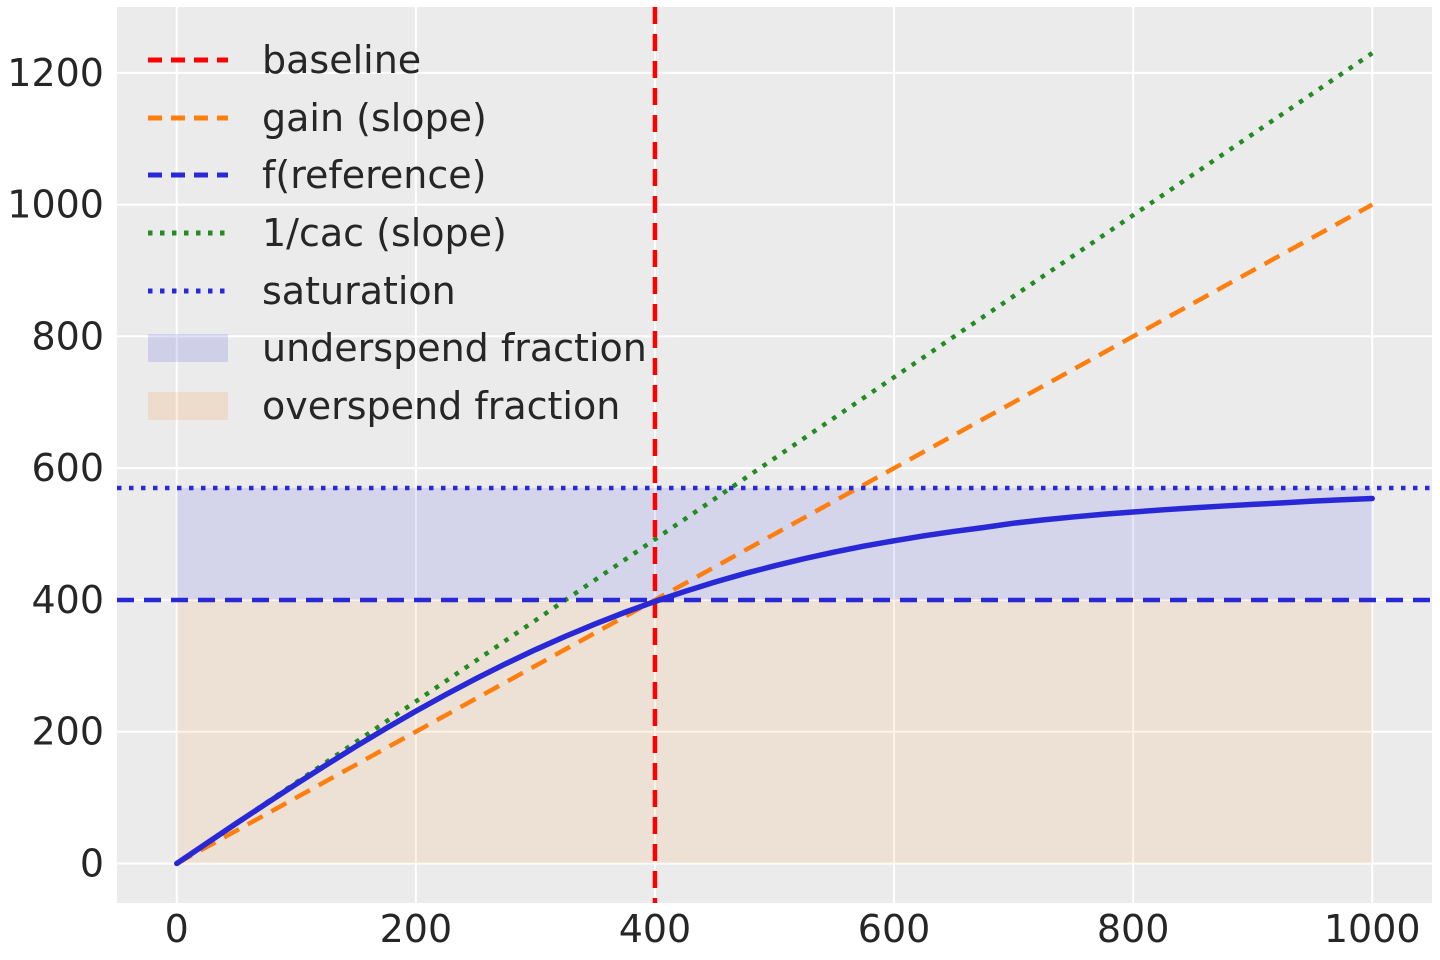  What do you see at coordinates (55, 73) in the screenshot?
I see `y-tick-label: 1200` at bounding box center [55, 73].